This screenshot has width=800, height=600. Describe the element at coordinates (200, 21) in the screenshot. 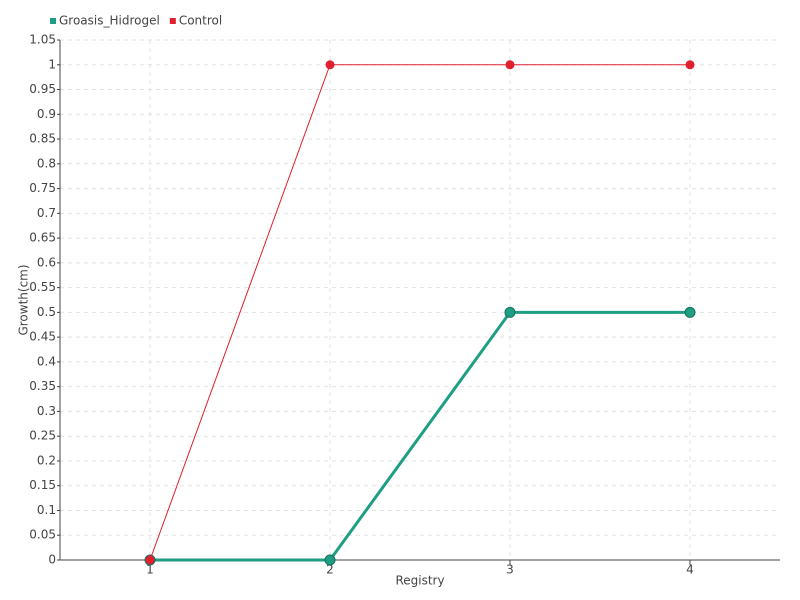

I see `legend-label: Control` at that location.